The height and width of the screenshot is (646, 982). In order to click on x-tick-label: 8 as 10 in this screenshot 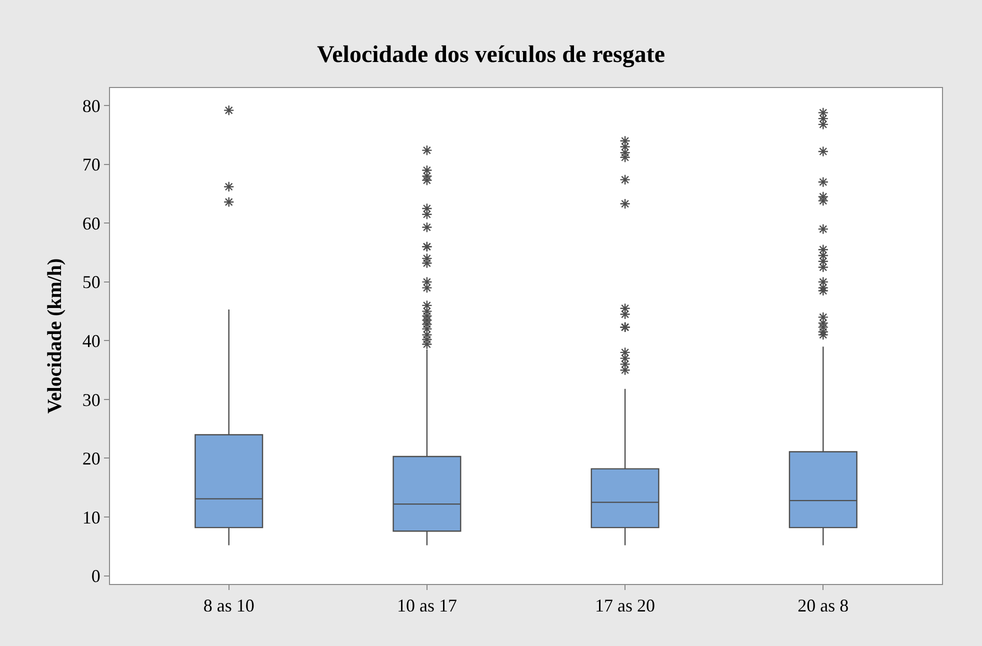, I will do `click(228, 606)`.